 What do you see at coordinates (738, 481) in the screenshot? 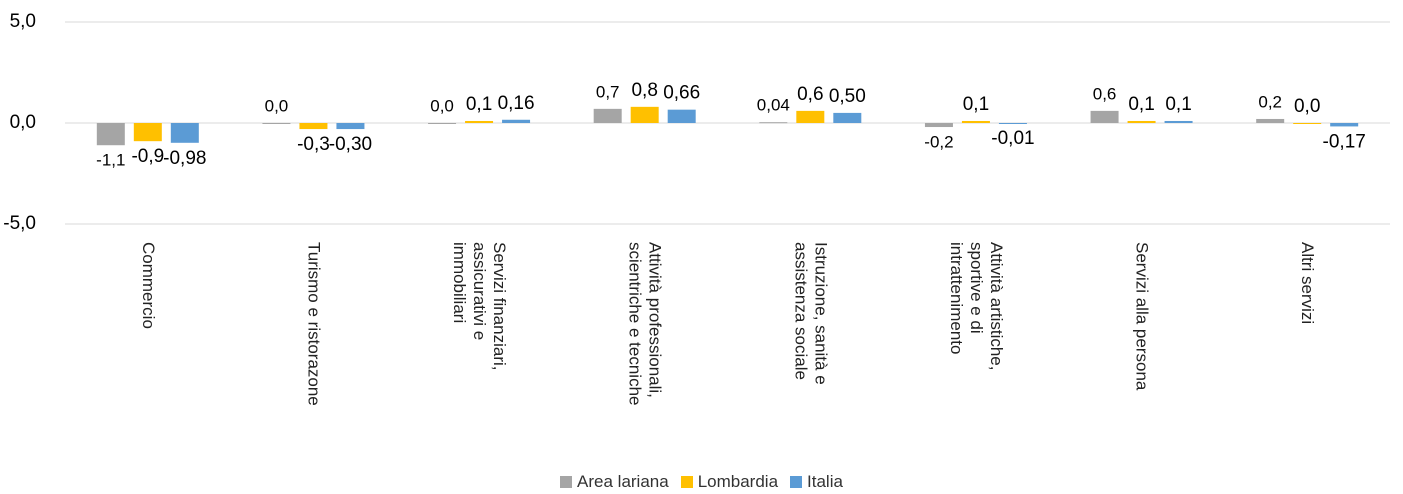
I see `legend-label: Lombardia` at bounding box center [738, 481].